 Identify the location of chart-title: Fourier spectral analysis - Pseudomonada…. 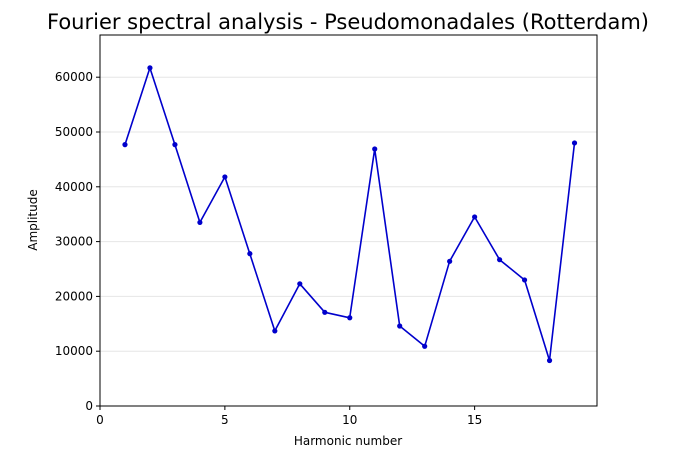
(348, 22).